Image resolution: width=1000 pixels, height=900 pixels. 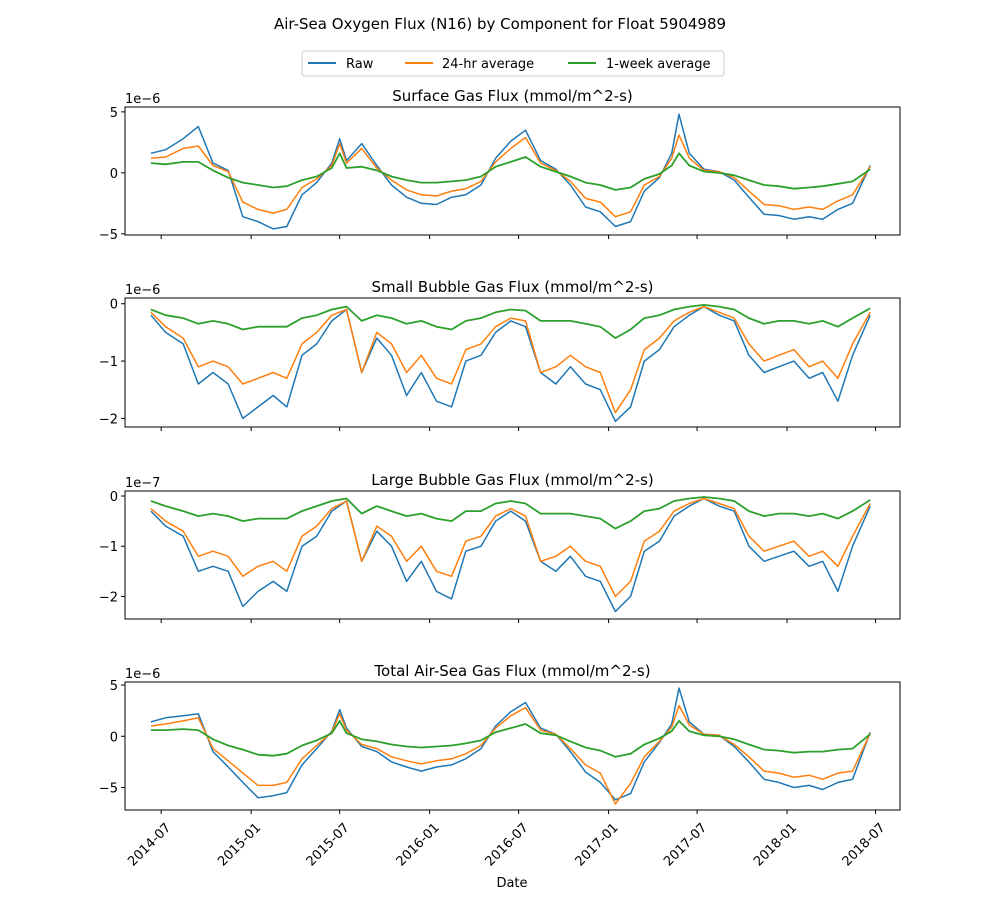 What do you see at coordinates (658, 64) in the screenshot?
I see `legend-label-1week: 1-week average` at bounding box center [658, 64].